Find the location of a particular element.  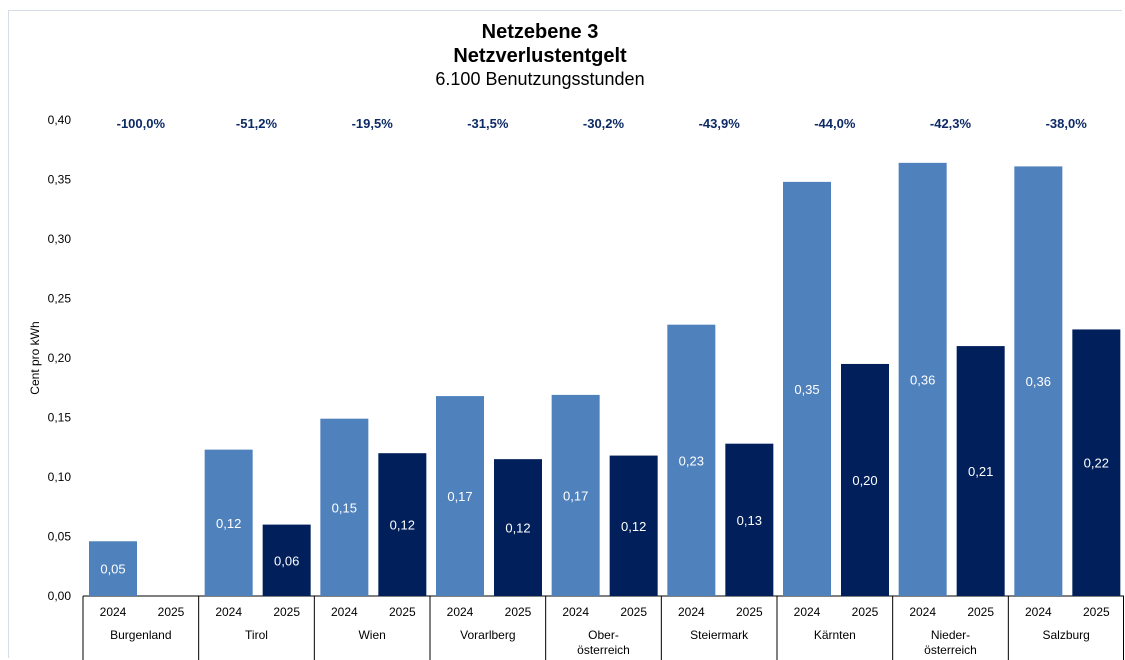

category-label: Tirol is located at coordinates (256, 635).